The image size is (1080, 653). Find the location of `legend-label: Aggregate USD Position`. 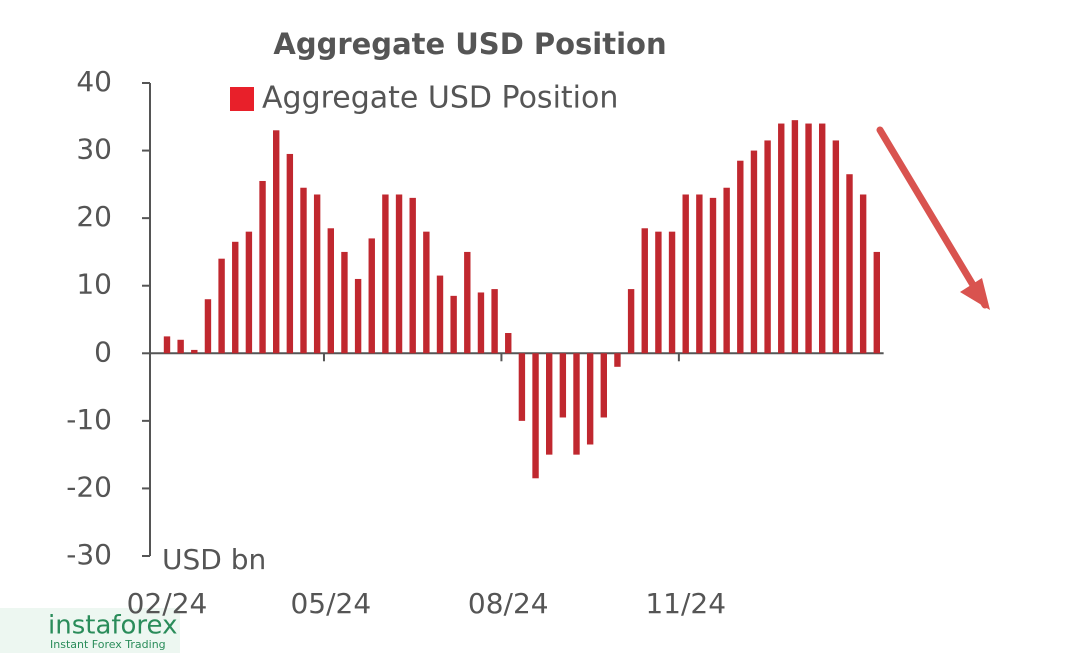

legend-label: Aggregate USD Position is located at coordinates (440, 98).